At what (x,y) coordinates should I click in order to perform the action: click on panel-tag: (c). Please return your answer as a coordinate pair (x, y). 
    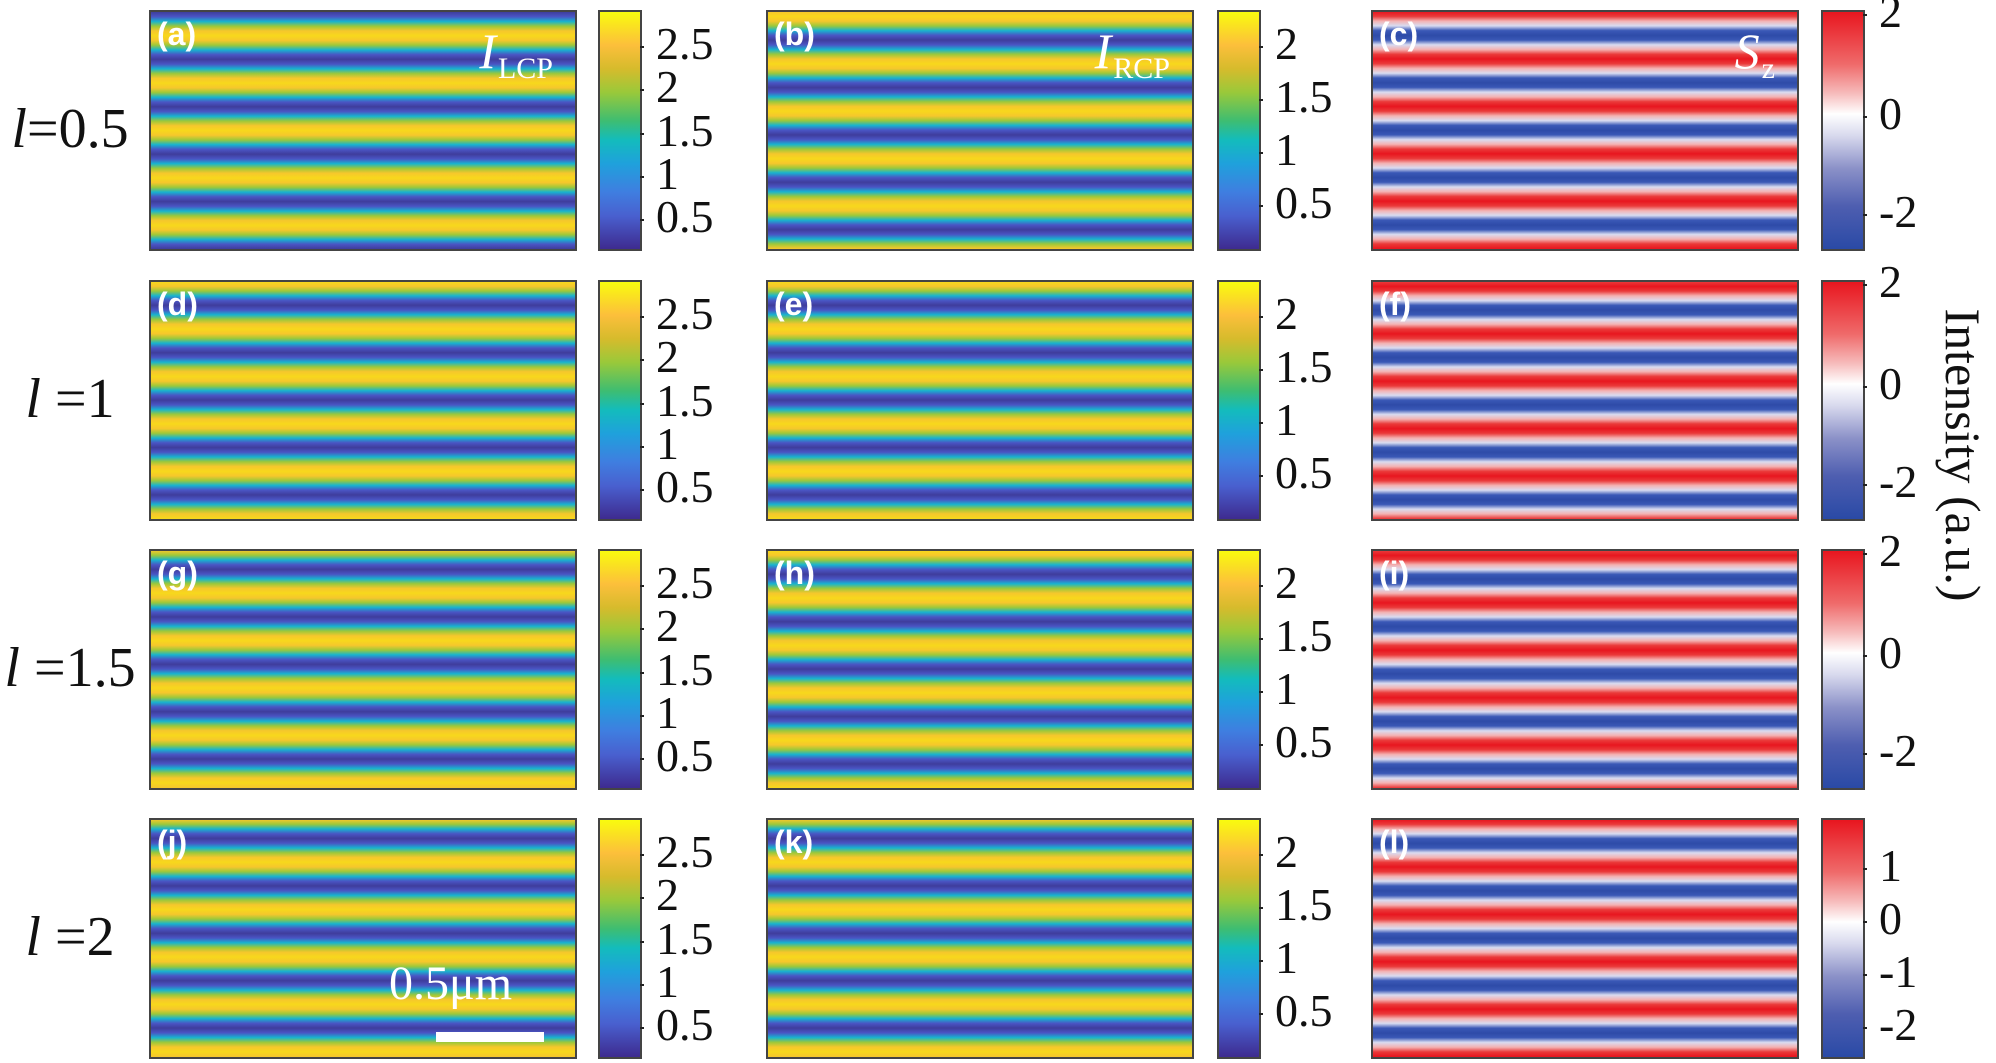
    Looking at the image, I should click on (1399, 34).